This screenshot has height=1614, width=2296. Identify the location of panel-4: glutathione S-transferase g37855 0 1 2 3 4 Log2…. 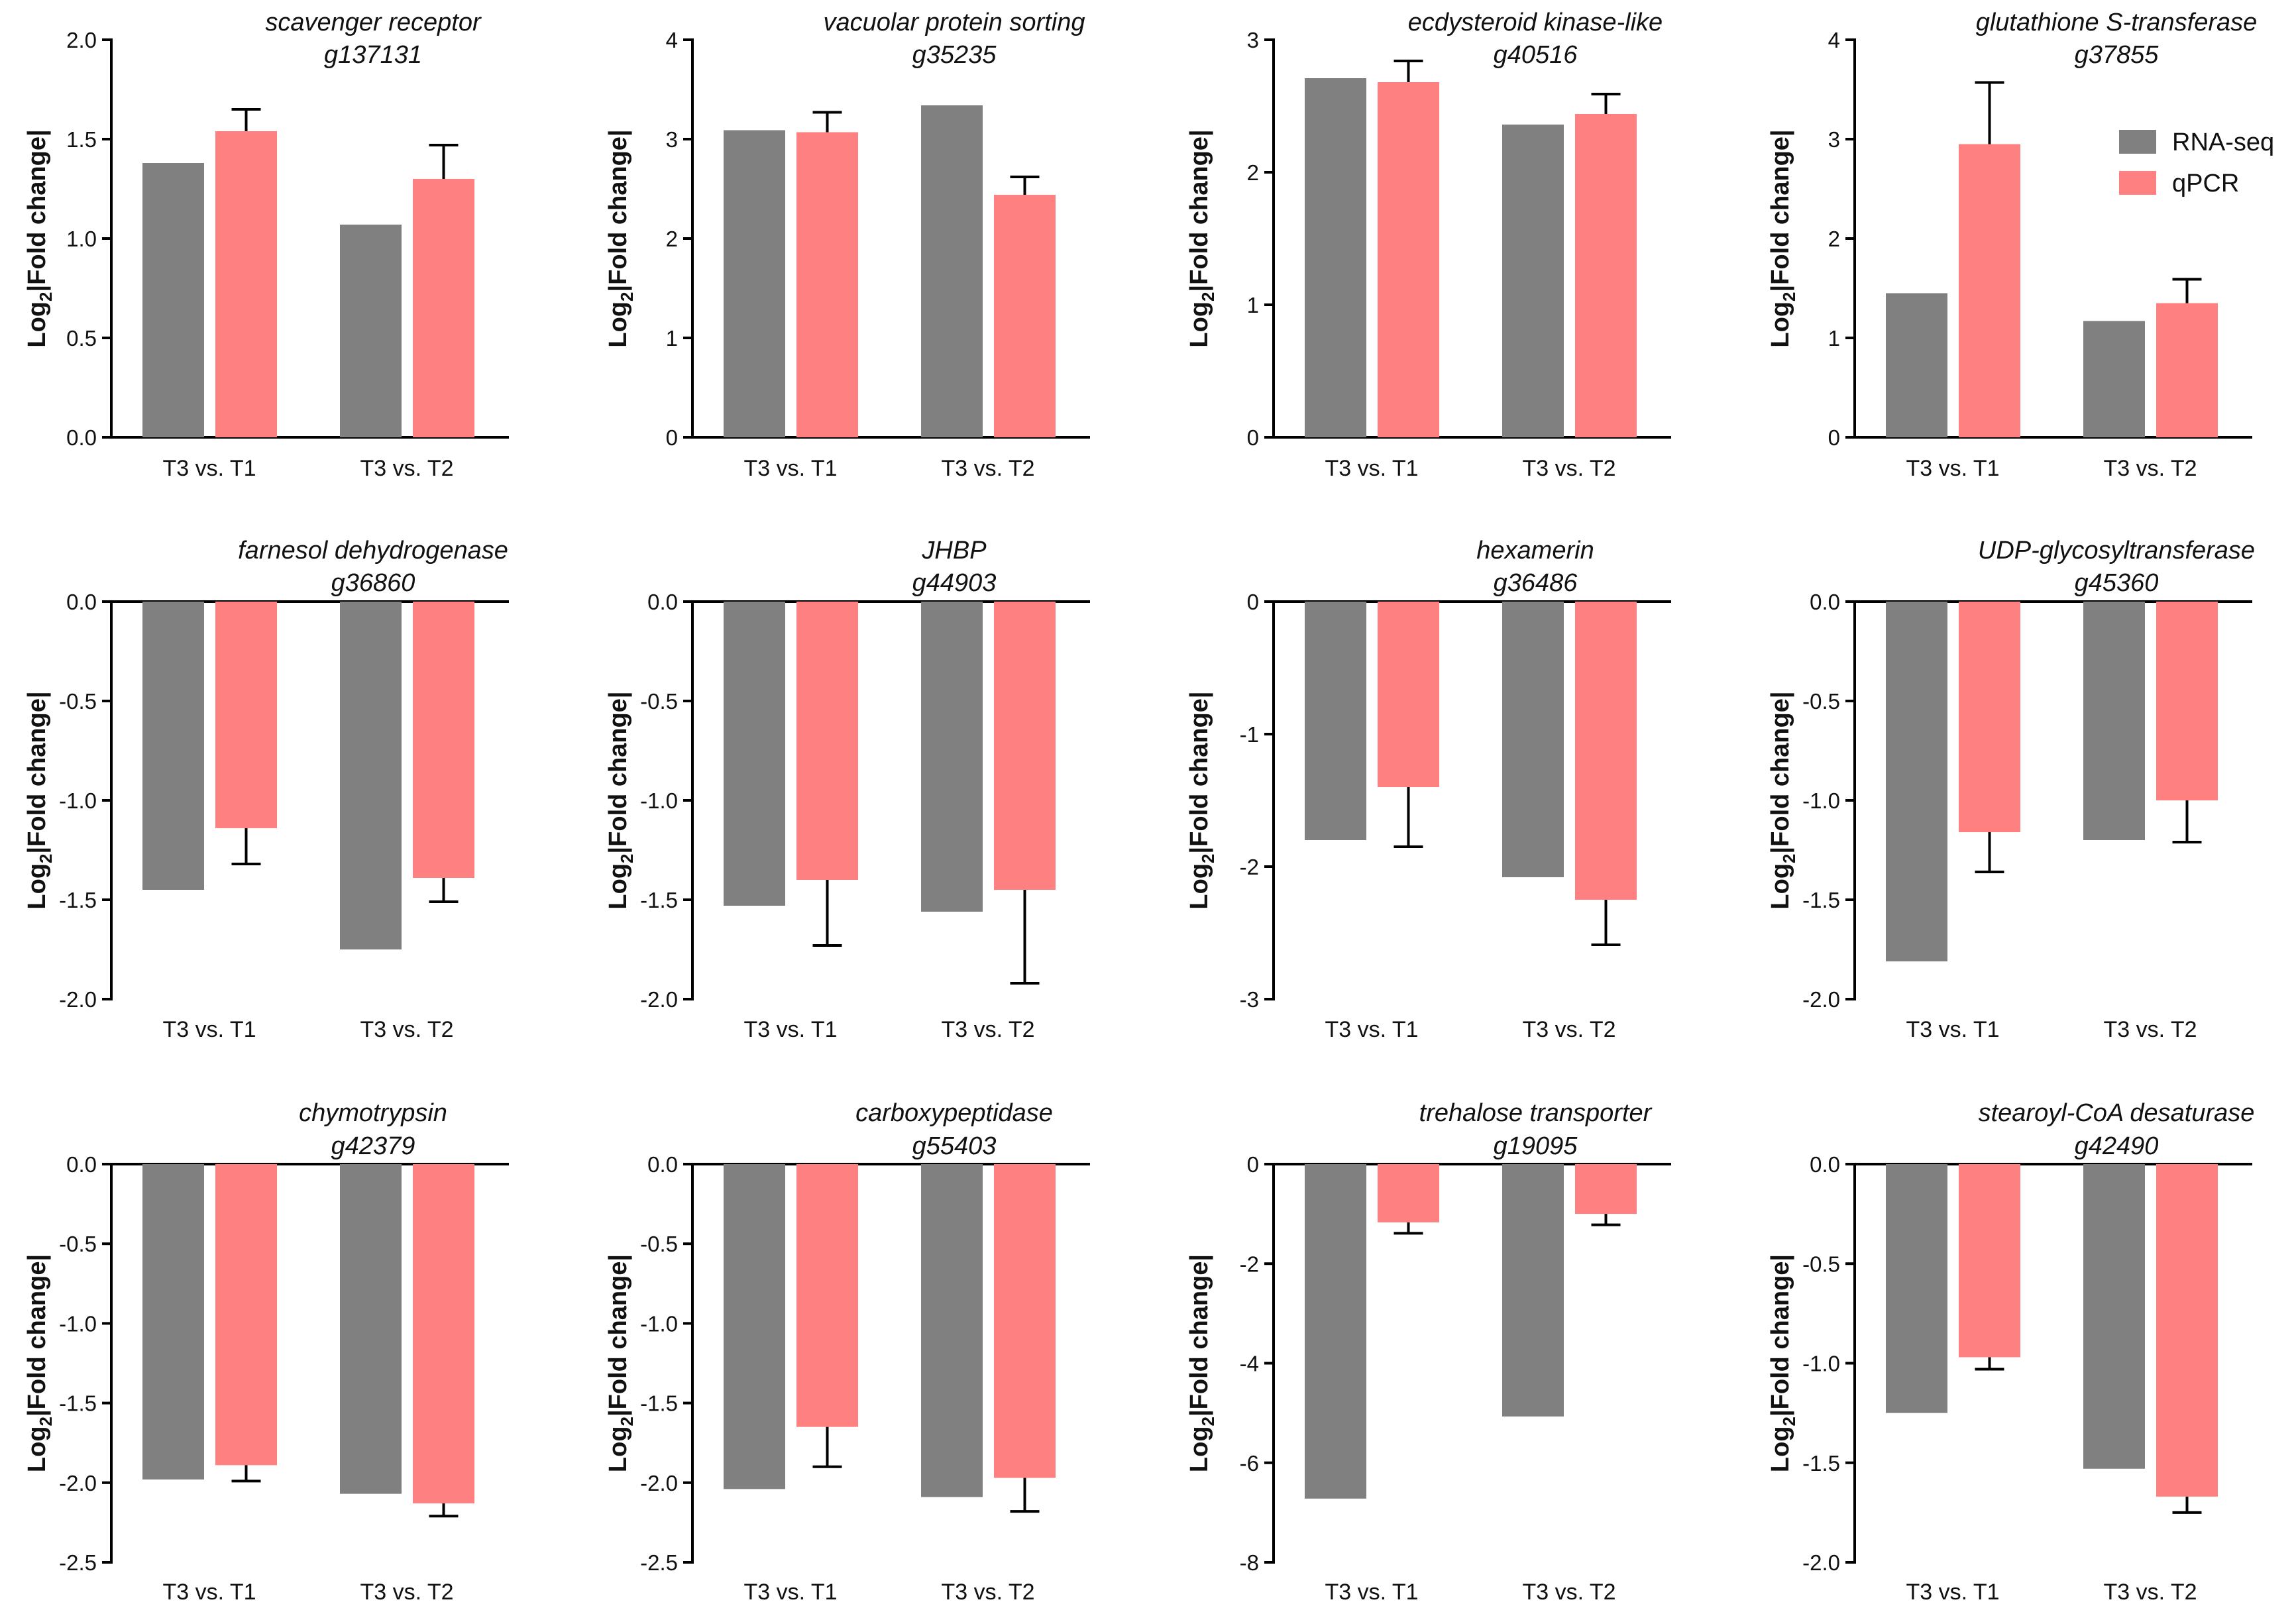
(2012, 245).